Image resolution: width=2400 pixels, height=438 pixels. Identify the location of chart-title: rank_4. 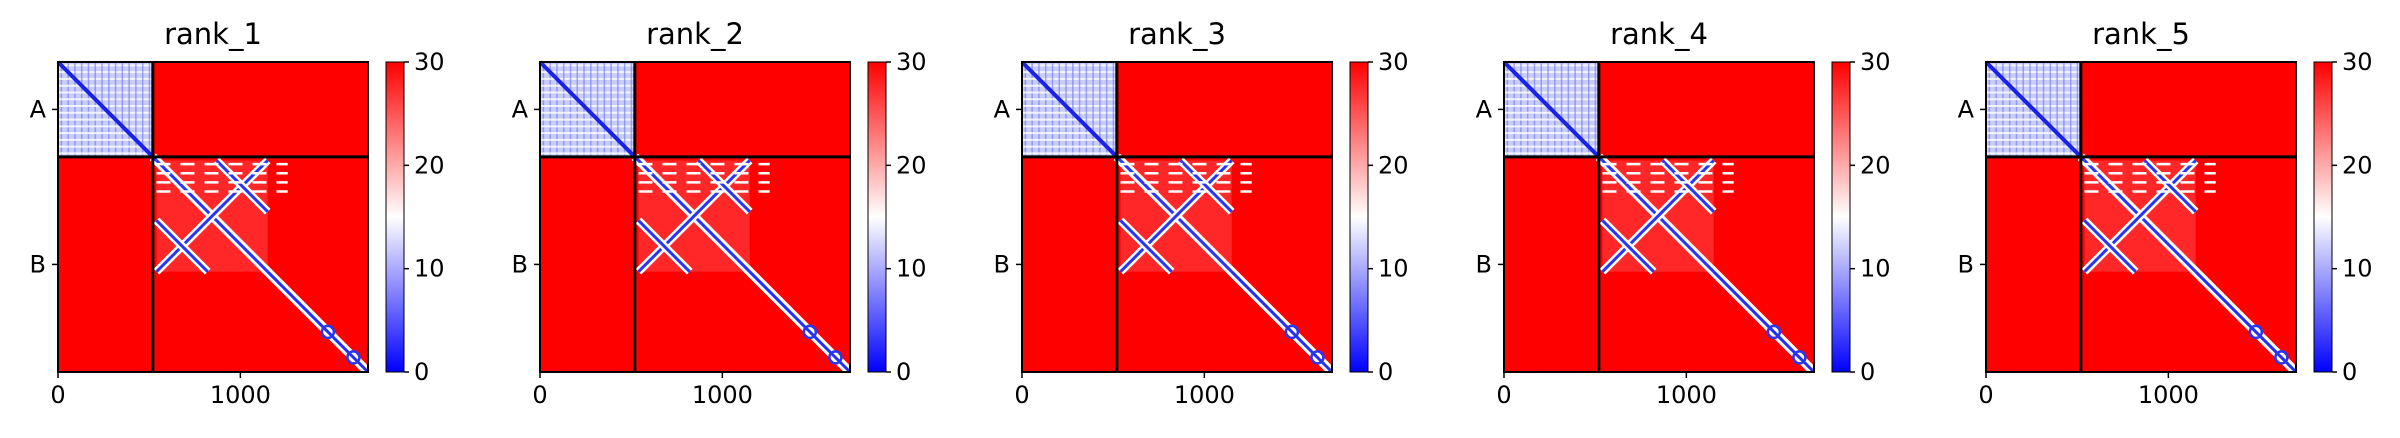
(1659, 34).